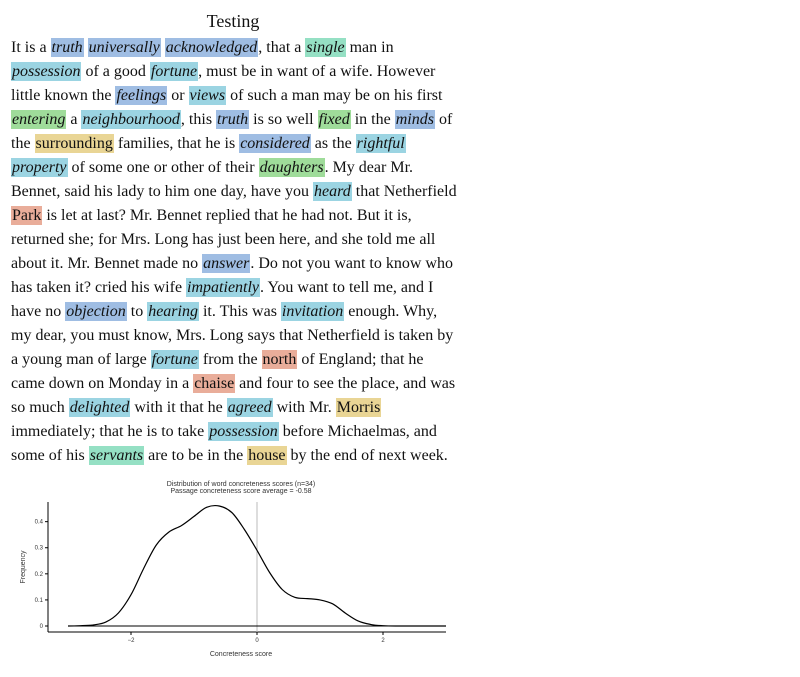  I want to click on x-tick-label: −2, so click(132, 641).